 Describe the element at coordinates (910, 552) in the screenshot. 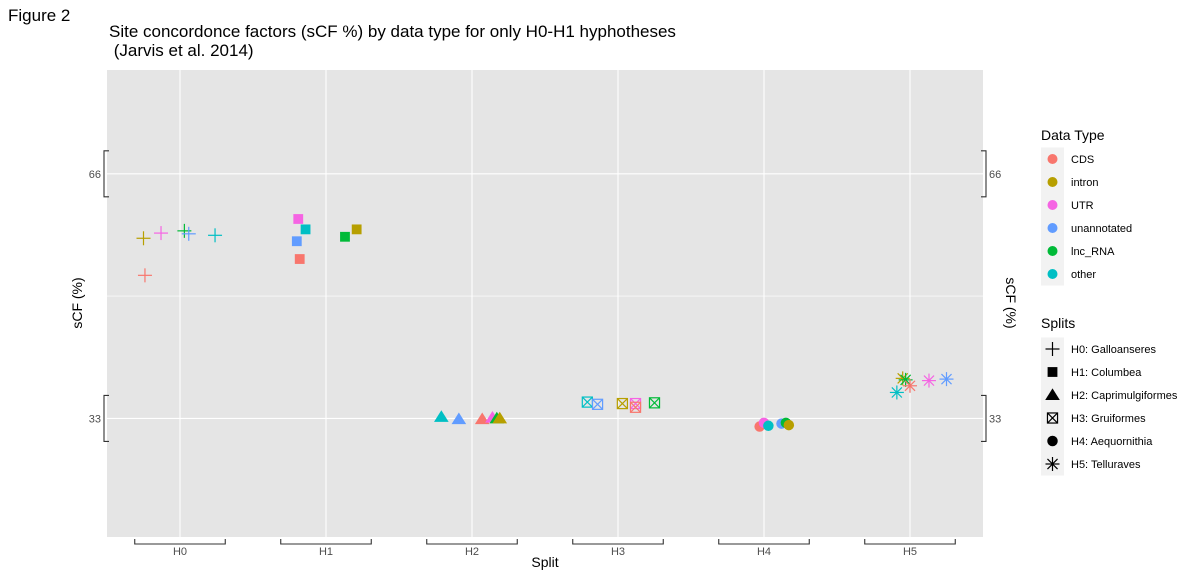

I see `x-tick-label: H5` at that location.